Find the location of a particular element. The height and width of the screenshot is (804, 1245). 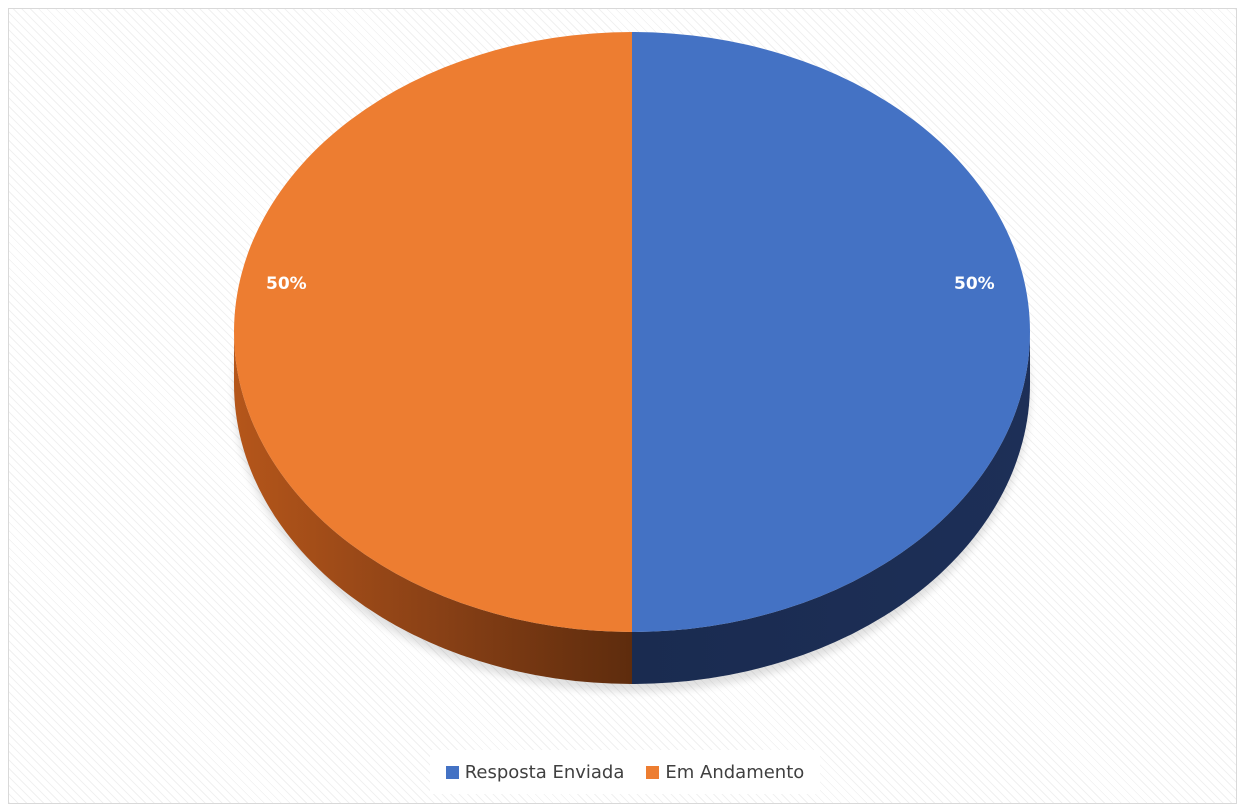

legend-swatch-orange is located at coordinates (653, 772).